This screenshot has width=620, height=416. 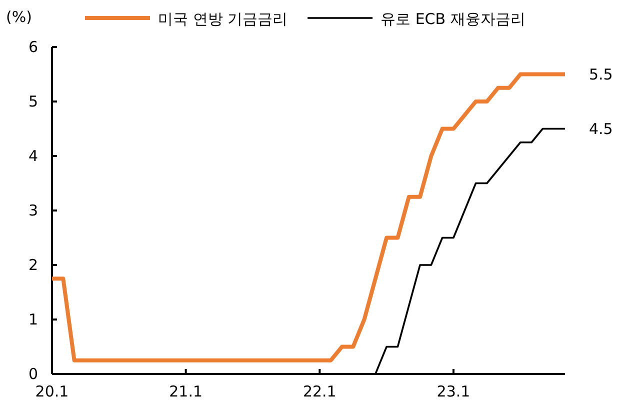 I want to click on x-tick-label: 21.1, so click(x=186, y=391).